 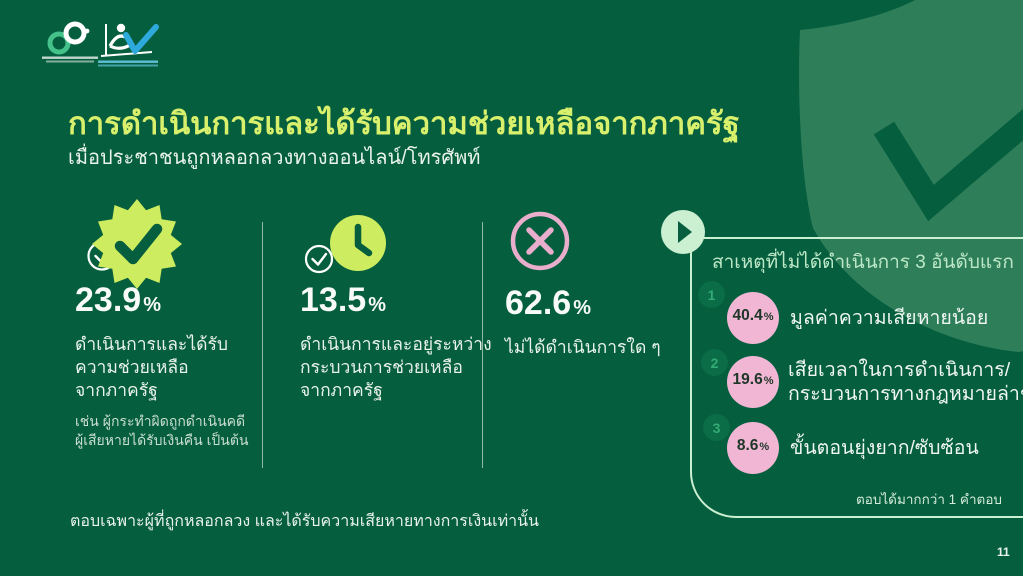 What do you see at coordinates (753, 382) in the screenshot?
I see `reason-value-bubble: 19.6%` at bounding box center [753, 382].